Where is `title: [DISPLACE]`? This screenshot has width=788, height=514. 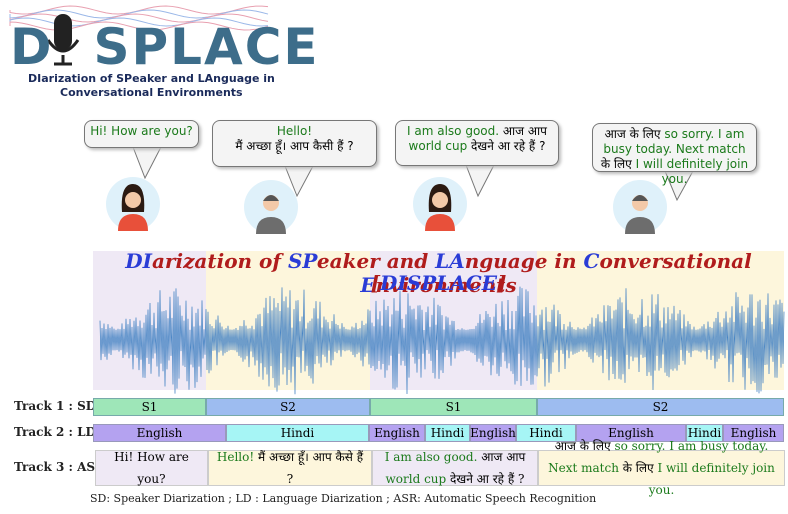 title: [DISPLACE] is located at coordinates (438, 283).